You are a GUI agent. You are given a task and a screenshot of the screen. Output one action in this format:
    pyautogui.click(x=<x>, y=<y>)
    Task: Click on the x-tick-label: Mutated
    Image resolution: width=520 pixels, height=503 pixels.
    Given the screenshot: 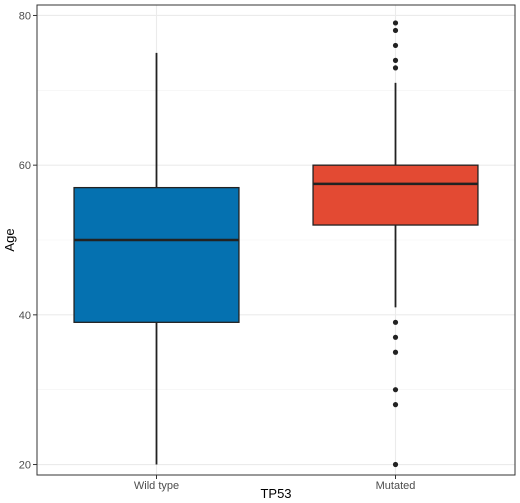 What is the action you would take?
    pyautogui.click(x=396, y=486)
    